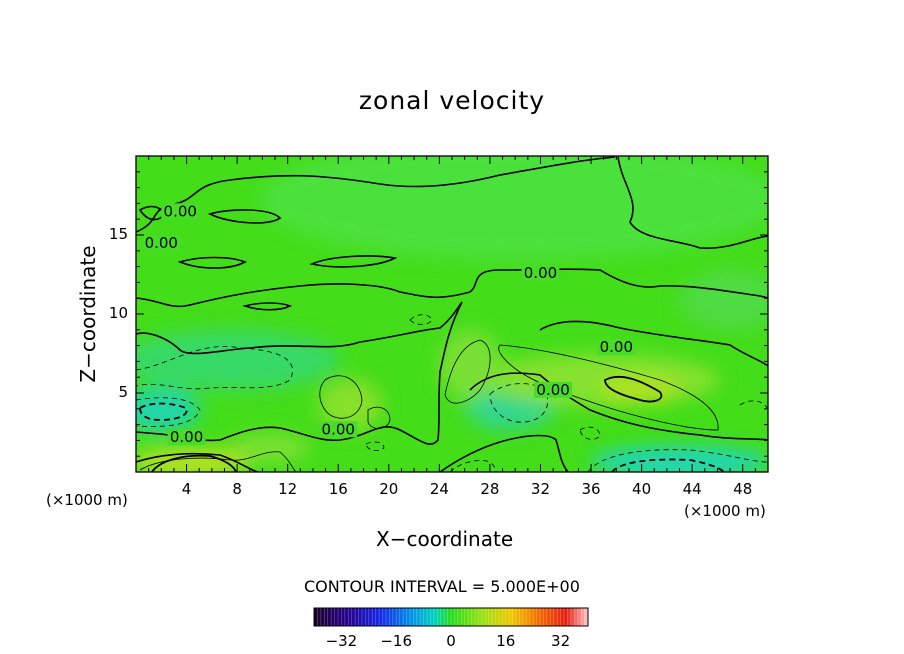  I want to click on zero-contour-main, so click(299, 373).